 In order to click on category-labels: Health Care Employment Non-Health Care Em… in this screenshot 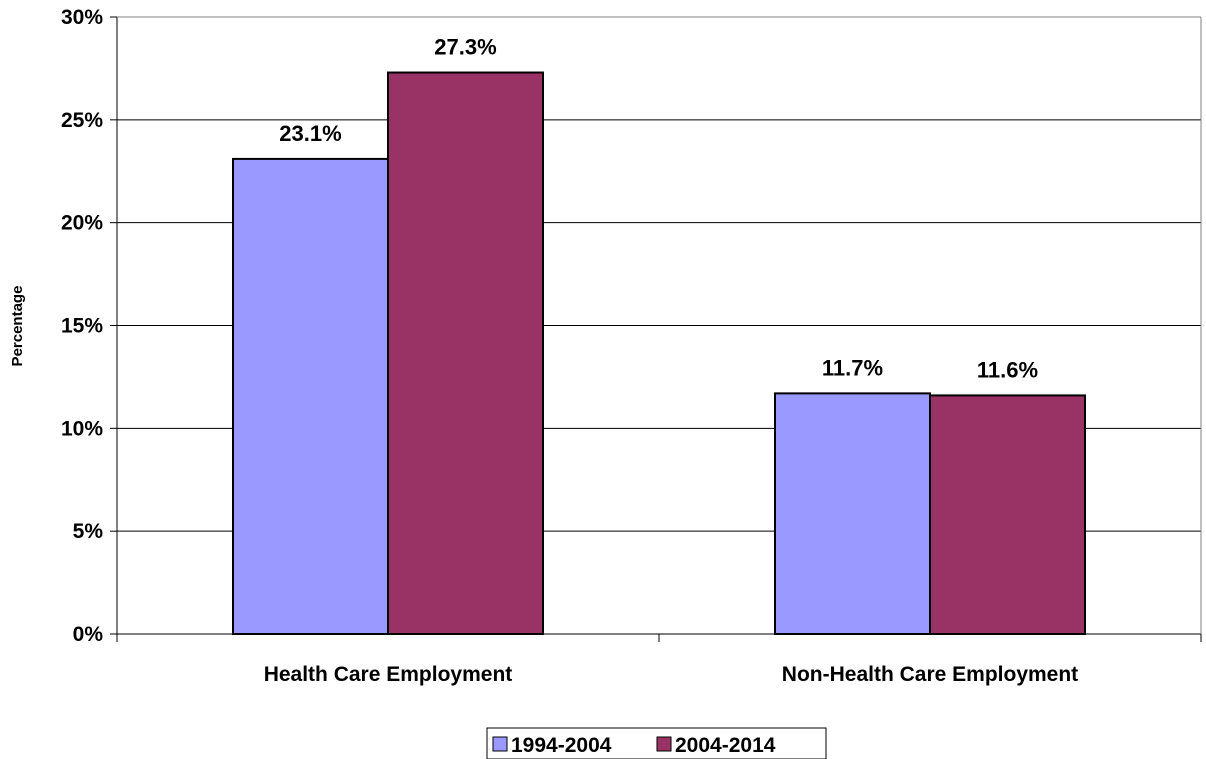, I will do `click(659, 660)`.